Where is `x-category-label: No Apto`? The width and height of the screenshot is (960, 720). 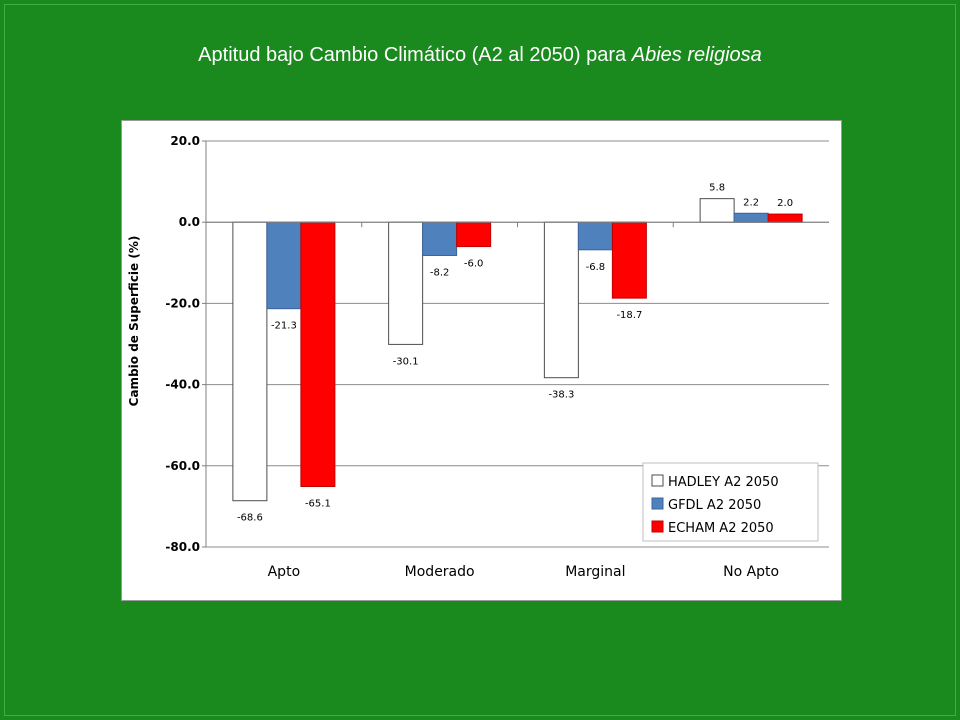
x-category-label: No Apto is located at coordinates (751, 572).